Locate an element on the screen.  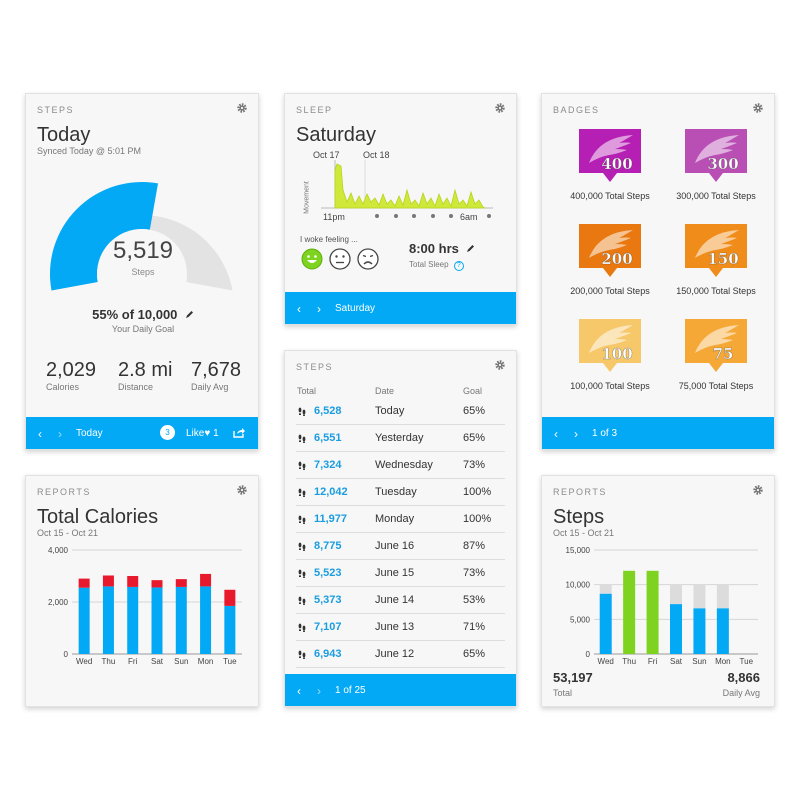
row-total: 8,775 is located at coordinates (328, 546).